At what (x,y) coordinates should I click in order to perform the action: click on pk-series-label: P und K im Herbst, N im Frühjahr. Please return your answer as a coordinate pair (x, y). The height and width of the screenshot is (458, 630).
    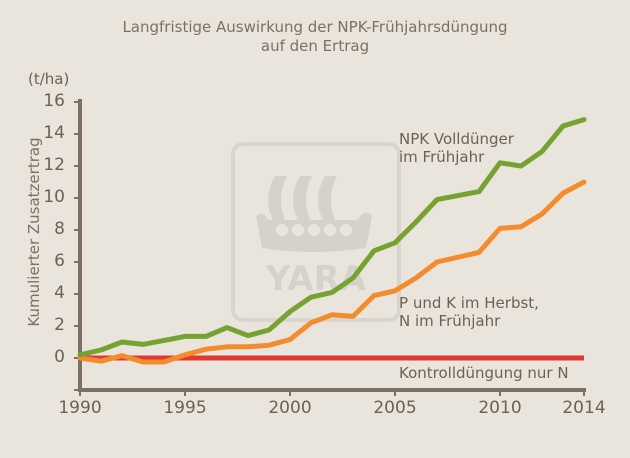
    Looking at the image, I should click on (469, 312).